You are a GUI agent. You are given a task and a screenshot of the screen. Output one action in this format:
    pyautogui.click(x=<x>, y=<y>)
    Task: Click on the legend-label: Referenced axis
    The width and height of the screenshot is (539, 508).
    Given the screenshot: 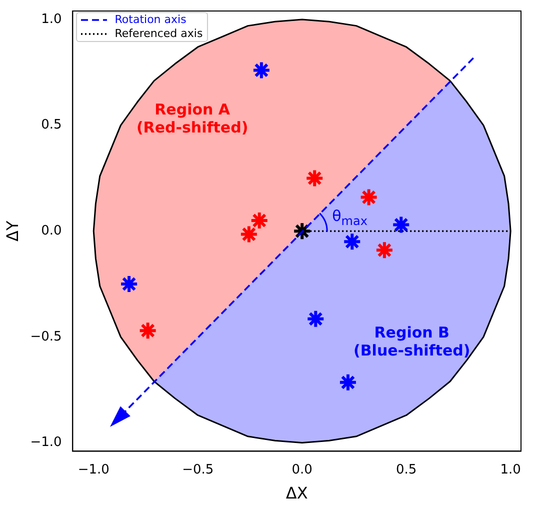 What is the action you would take?
    pyautogui.click(x=158, y=34)
    